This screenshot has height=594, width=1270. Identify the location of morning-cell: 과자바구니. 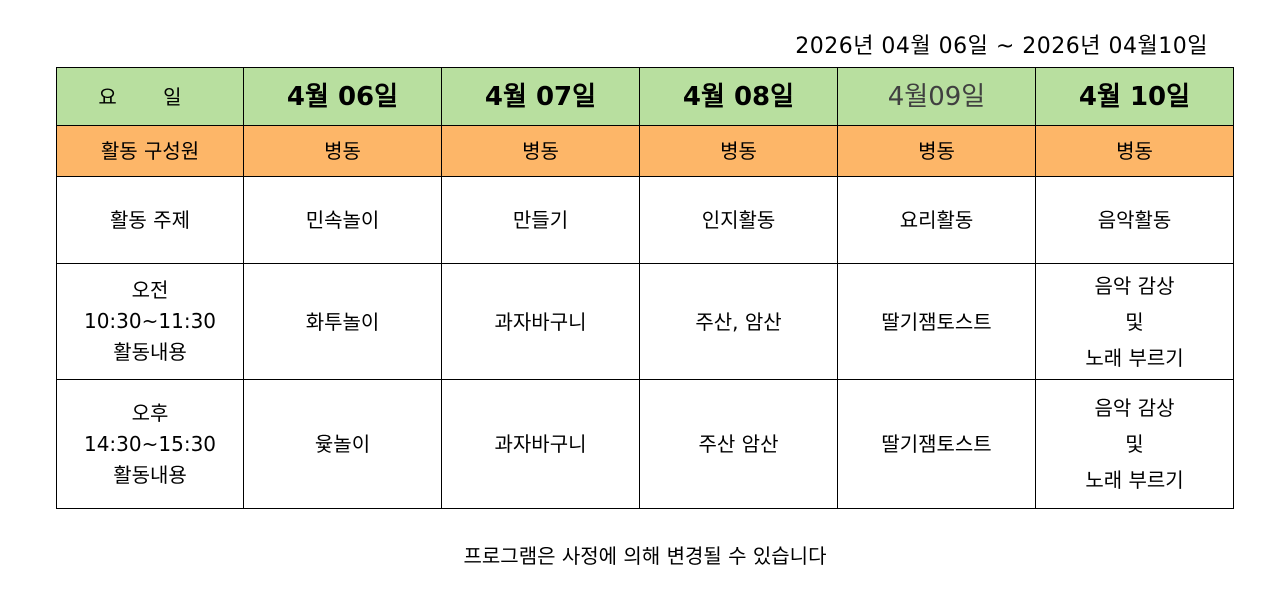
(540, 321).